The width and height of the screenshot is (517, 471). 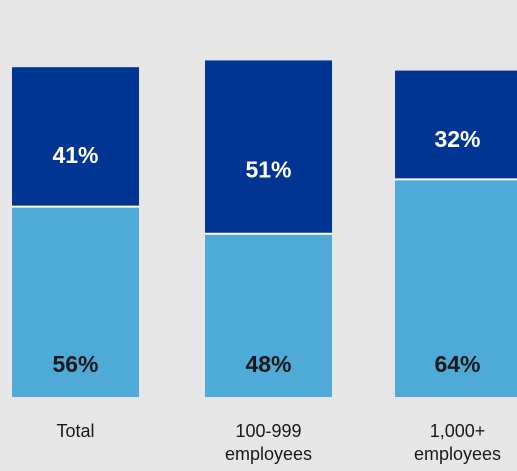 What do you see at coordinates (268, 364) in the screenshot?
I see `data-label-lower-1: 48%` at bounding box center [268, 364].